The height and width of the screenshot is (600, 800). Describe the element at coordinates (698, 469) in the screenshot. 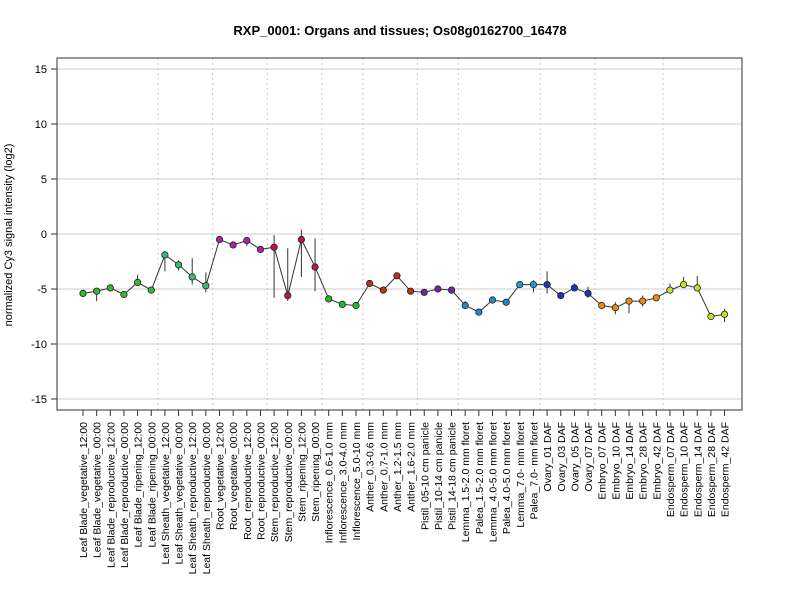

I see `x-tick-label: Endosperm_14 DAF` at that location.